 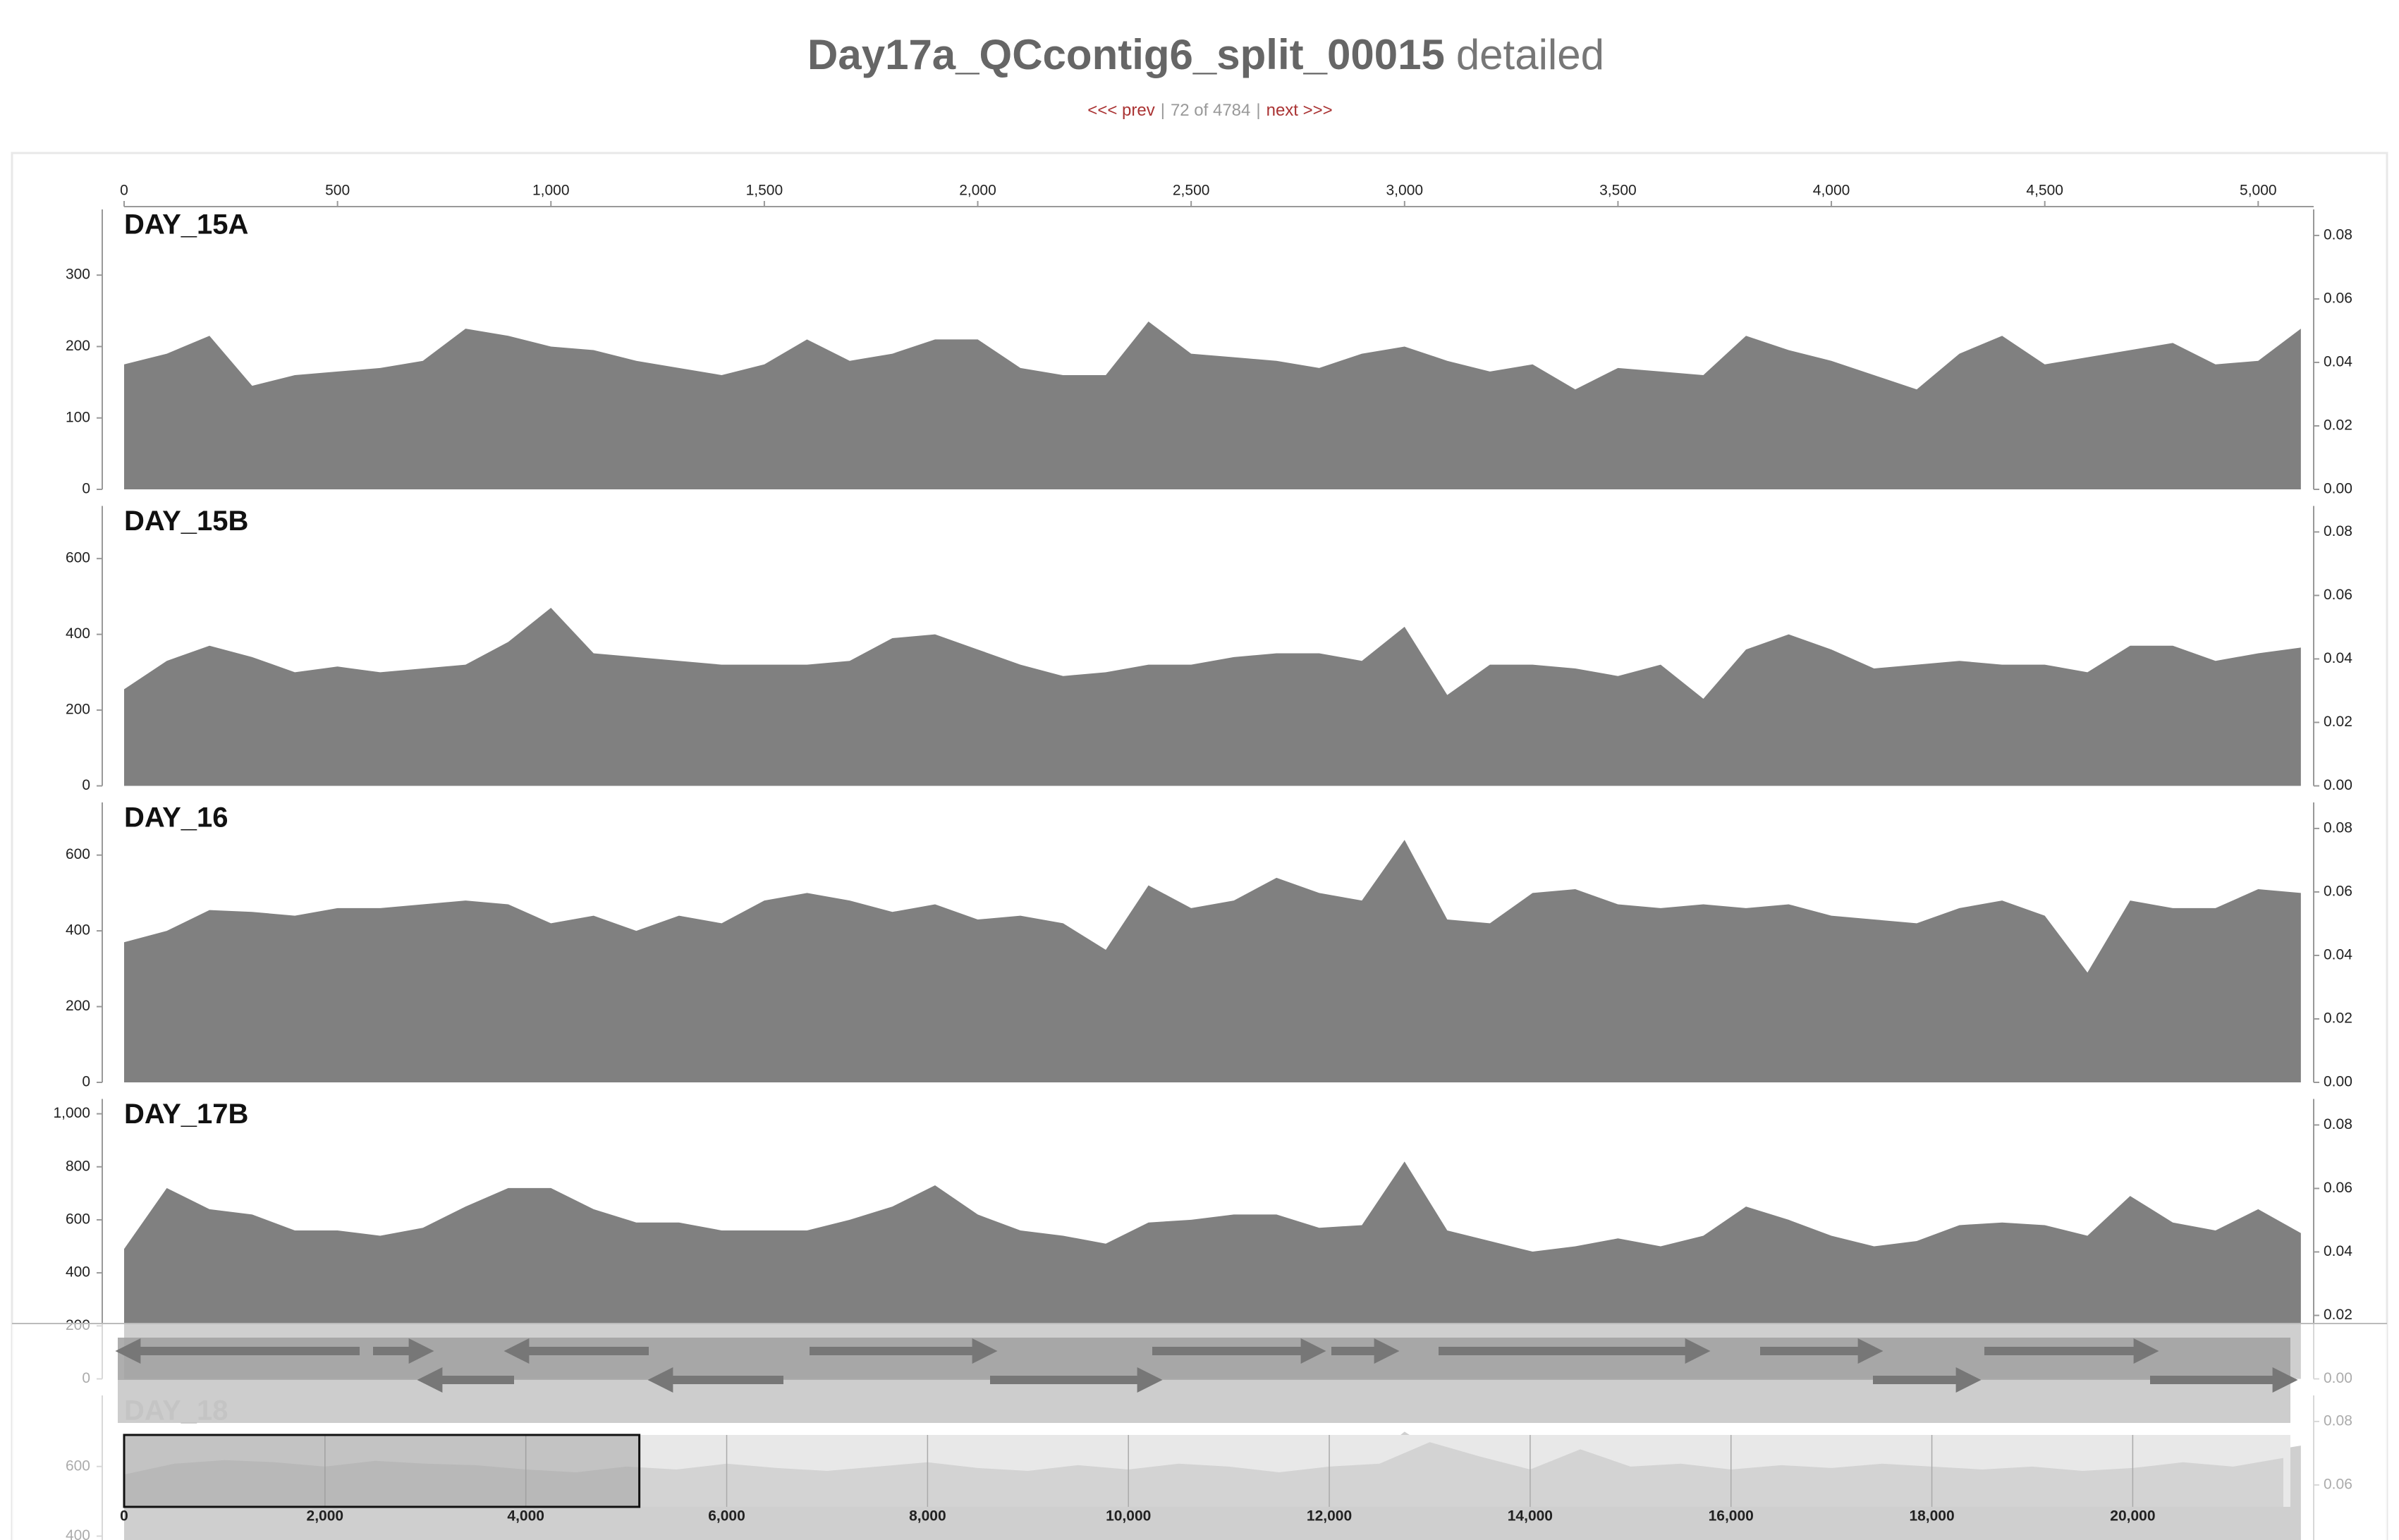 What do you see at coordinates (1329, 1516) in the screenshot?
I see `x-tick-label: 12,000` at bounding box center [1329, 1516].